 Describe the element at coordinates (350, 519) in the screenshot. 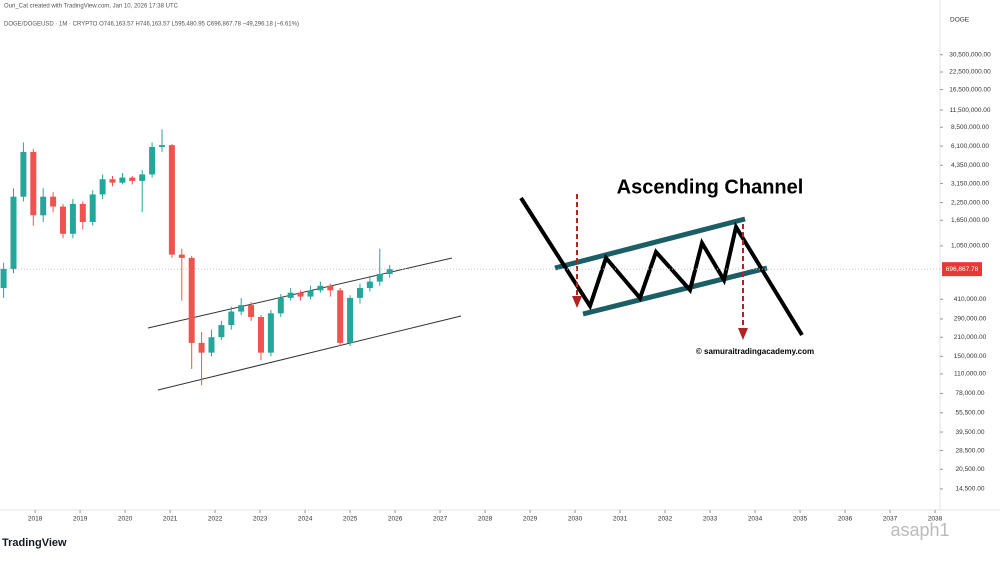

I see `x-tick-label: 2025` at that location.